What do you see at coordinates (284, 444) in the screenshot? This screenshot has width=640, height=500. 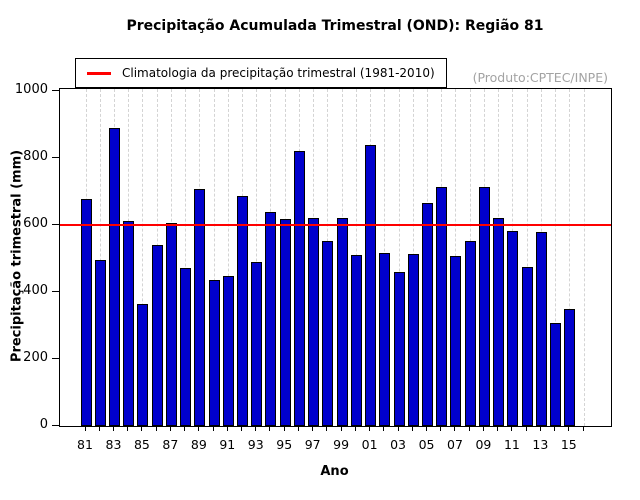 I see `x-tick-label-95: 95` at bounding box center [284, 444].